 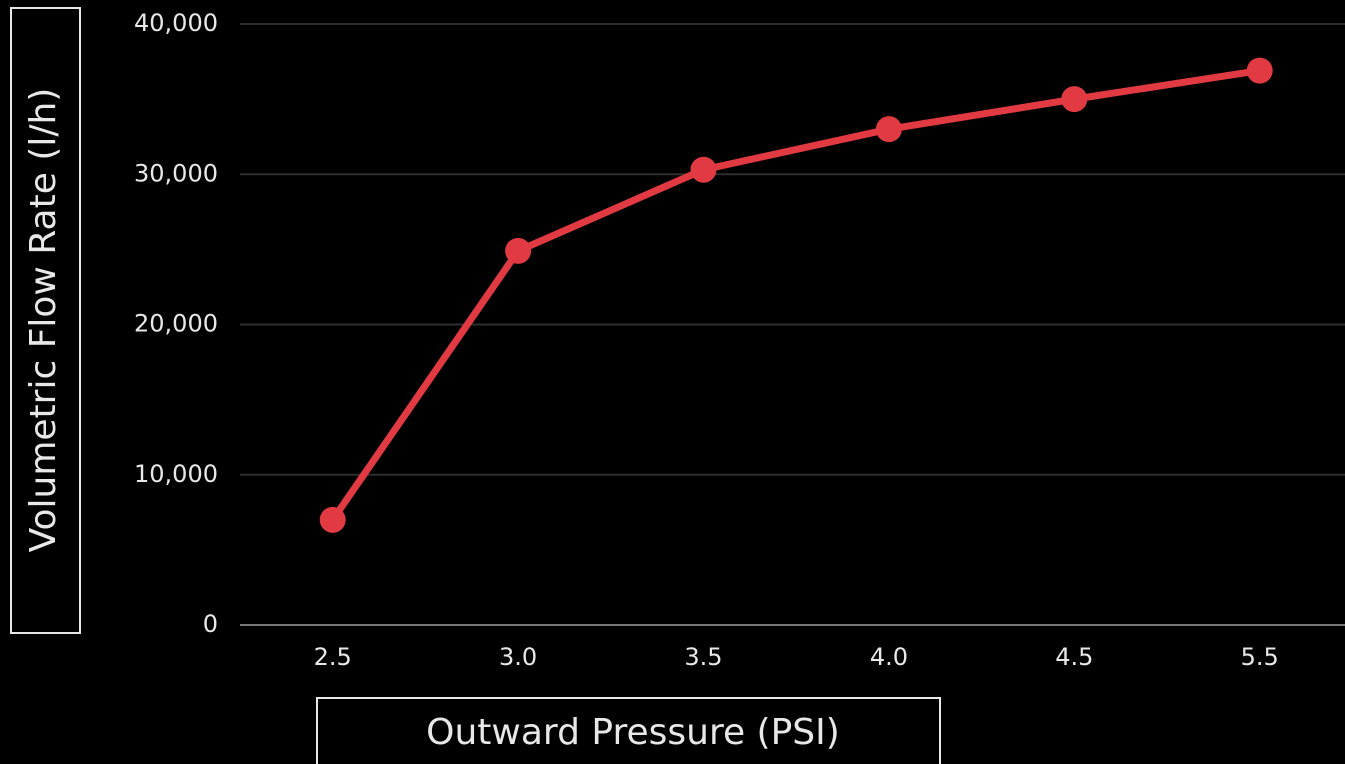 What do you see at coordinates (176, 474) in the screenshot?
I see `y-tick-label: 10,000` at bounding box center [176, 474].